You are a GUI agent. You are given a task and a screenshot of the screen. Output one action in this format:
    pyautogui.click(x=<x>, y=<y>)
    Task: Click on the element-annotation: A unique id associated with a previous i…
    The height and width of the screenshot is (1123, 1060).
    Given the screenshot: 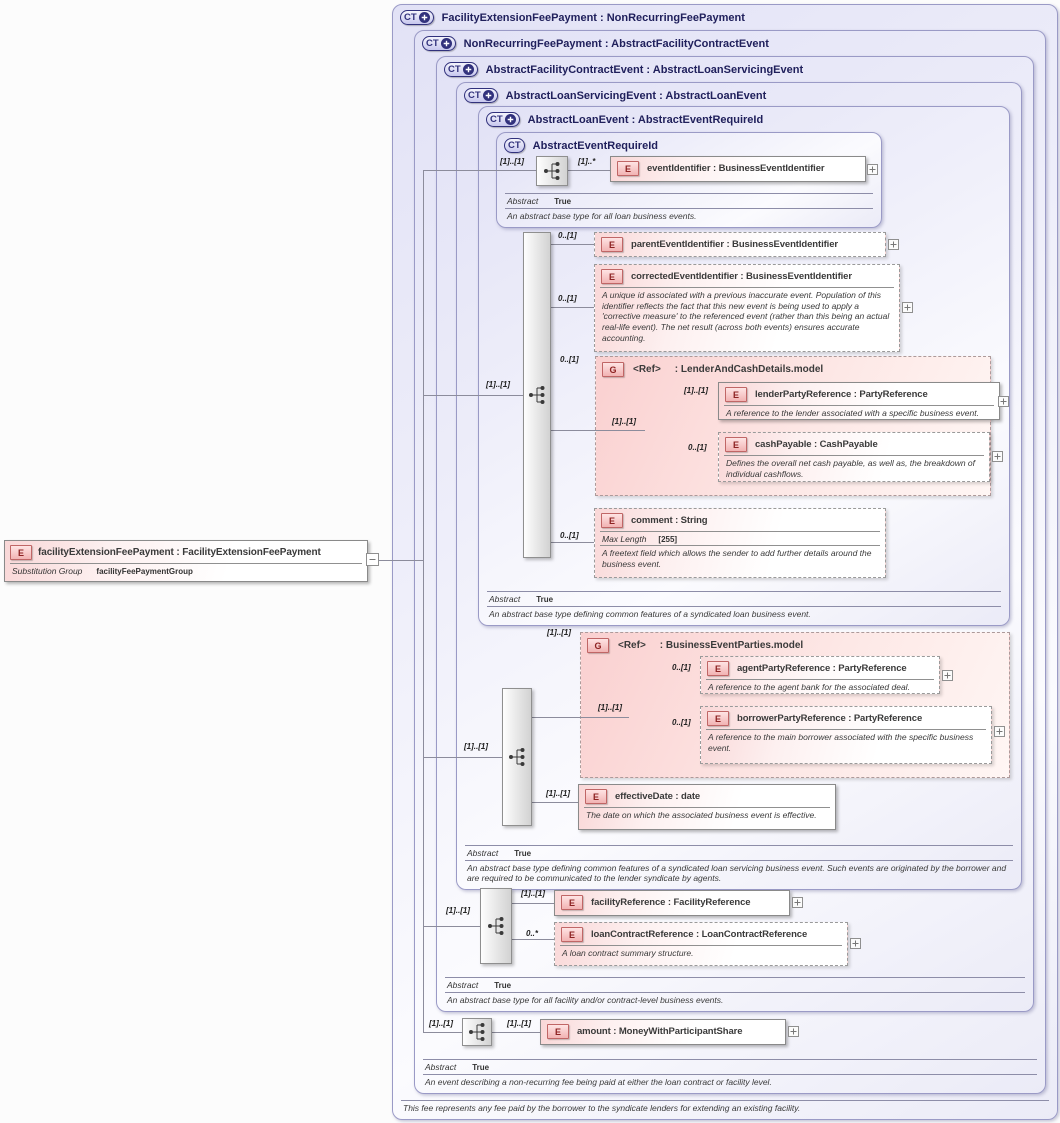 What is the action you would take?
    pyautogui.click(x=747, y=316)
    